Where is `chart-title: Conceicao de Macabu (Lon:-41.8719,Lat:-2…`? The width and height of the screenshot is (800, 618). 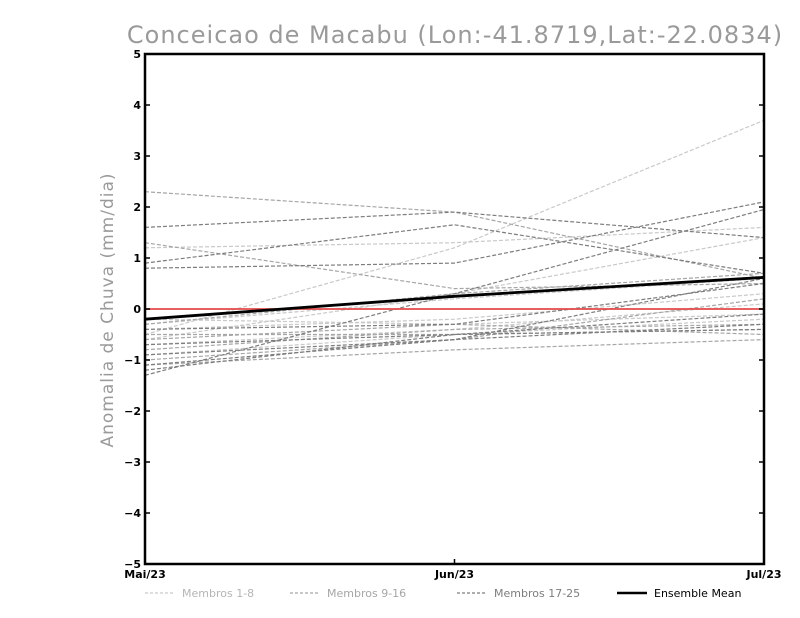 chart-title: Conceicao de Macabu (Lon:-41.8719,Lat:-2… is located at coordinates (455, 35).